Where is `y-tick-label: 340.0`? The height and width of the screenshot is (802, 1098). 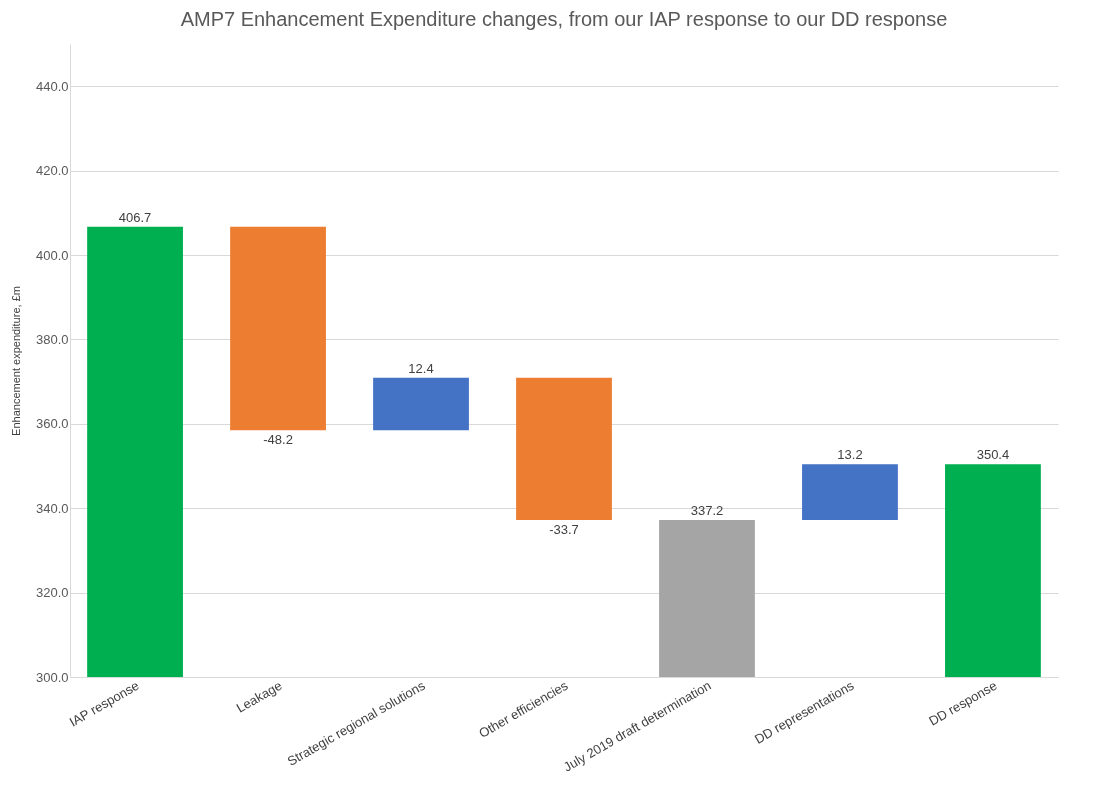 y-tick-label: 340.0 is located at coordinates (52, 508).